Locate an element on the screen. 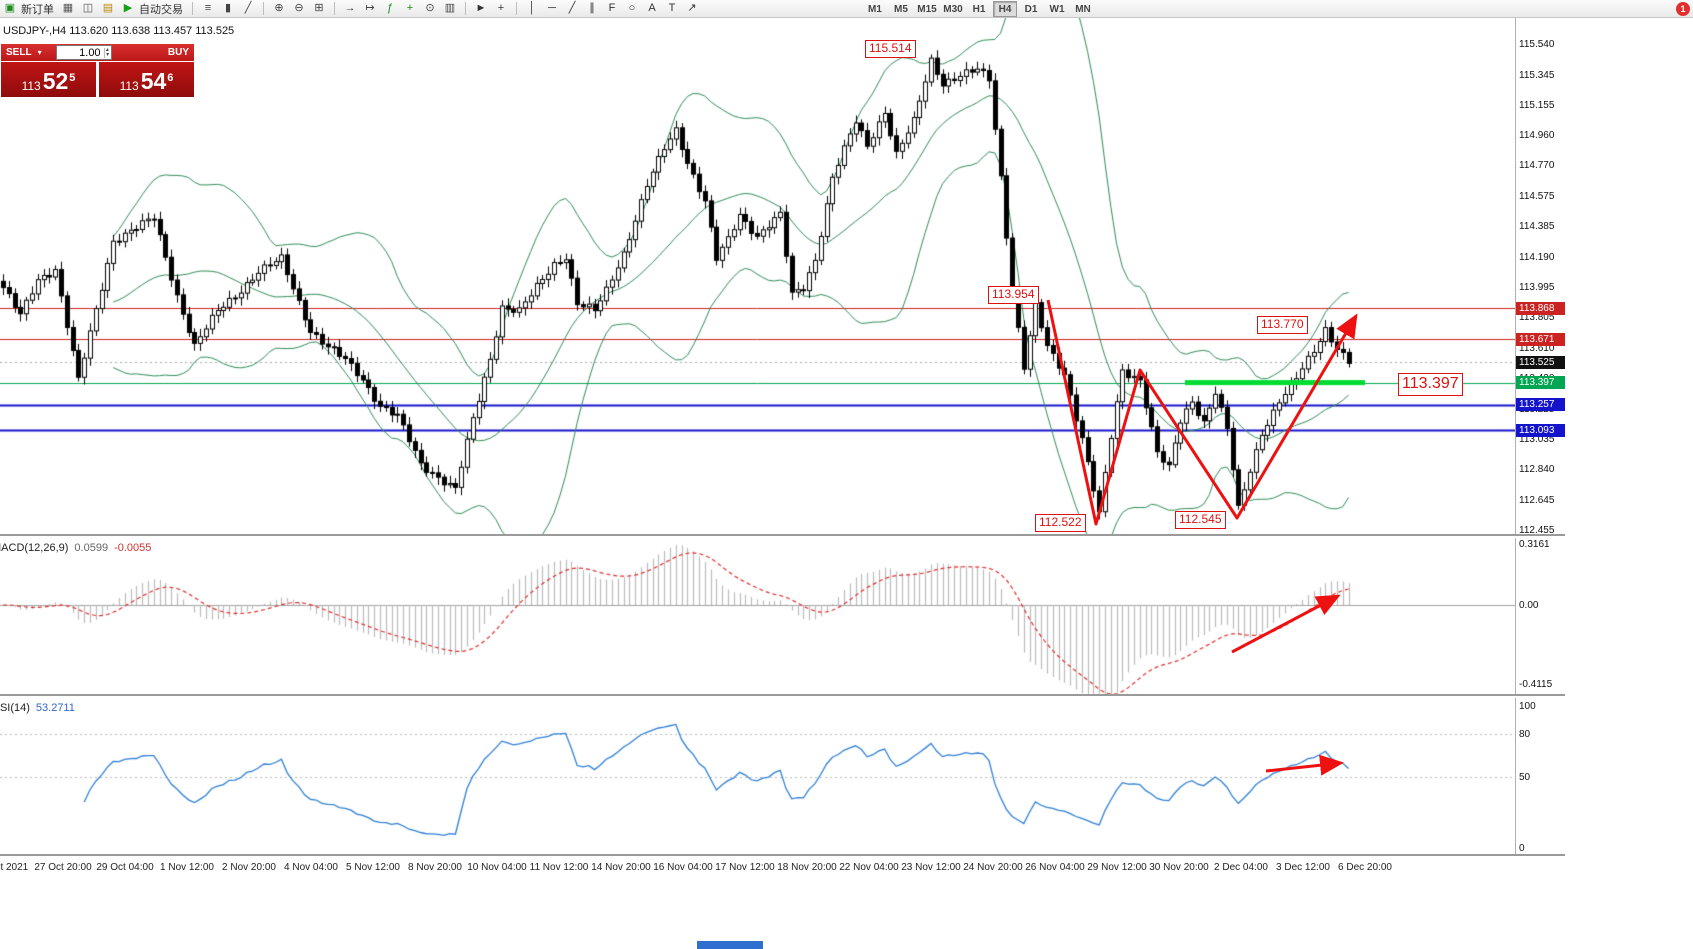 This screenshot has width=1693, height=949. line-chart-icon: ╱ is located at coordinates (248, 8).